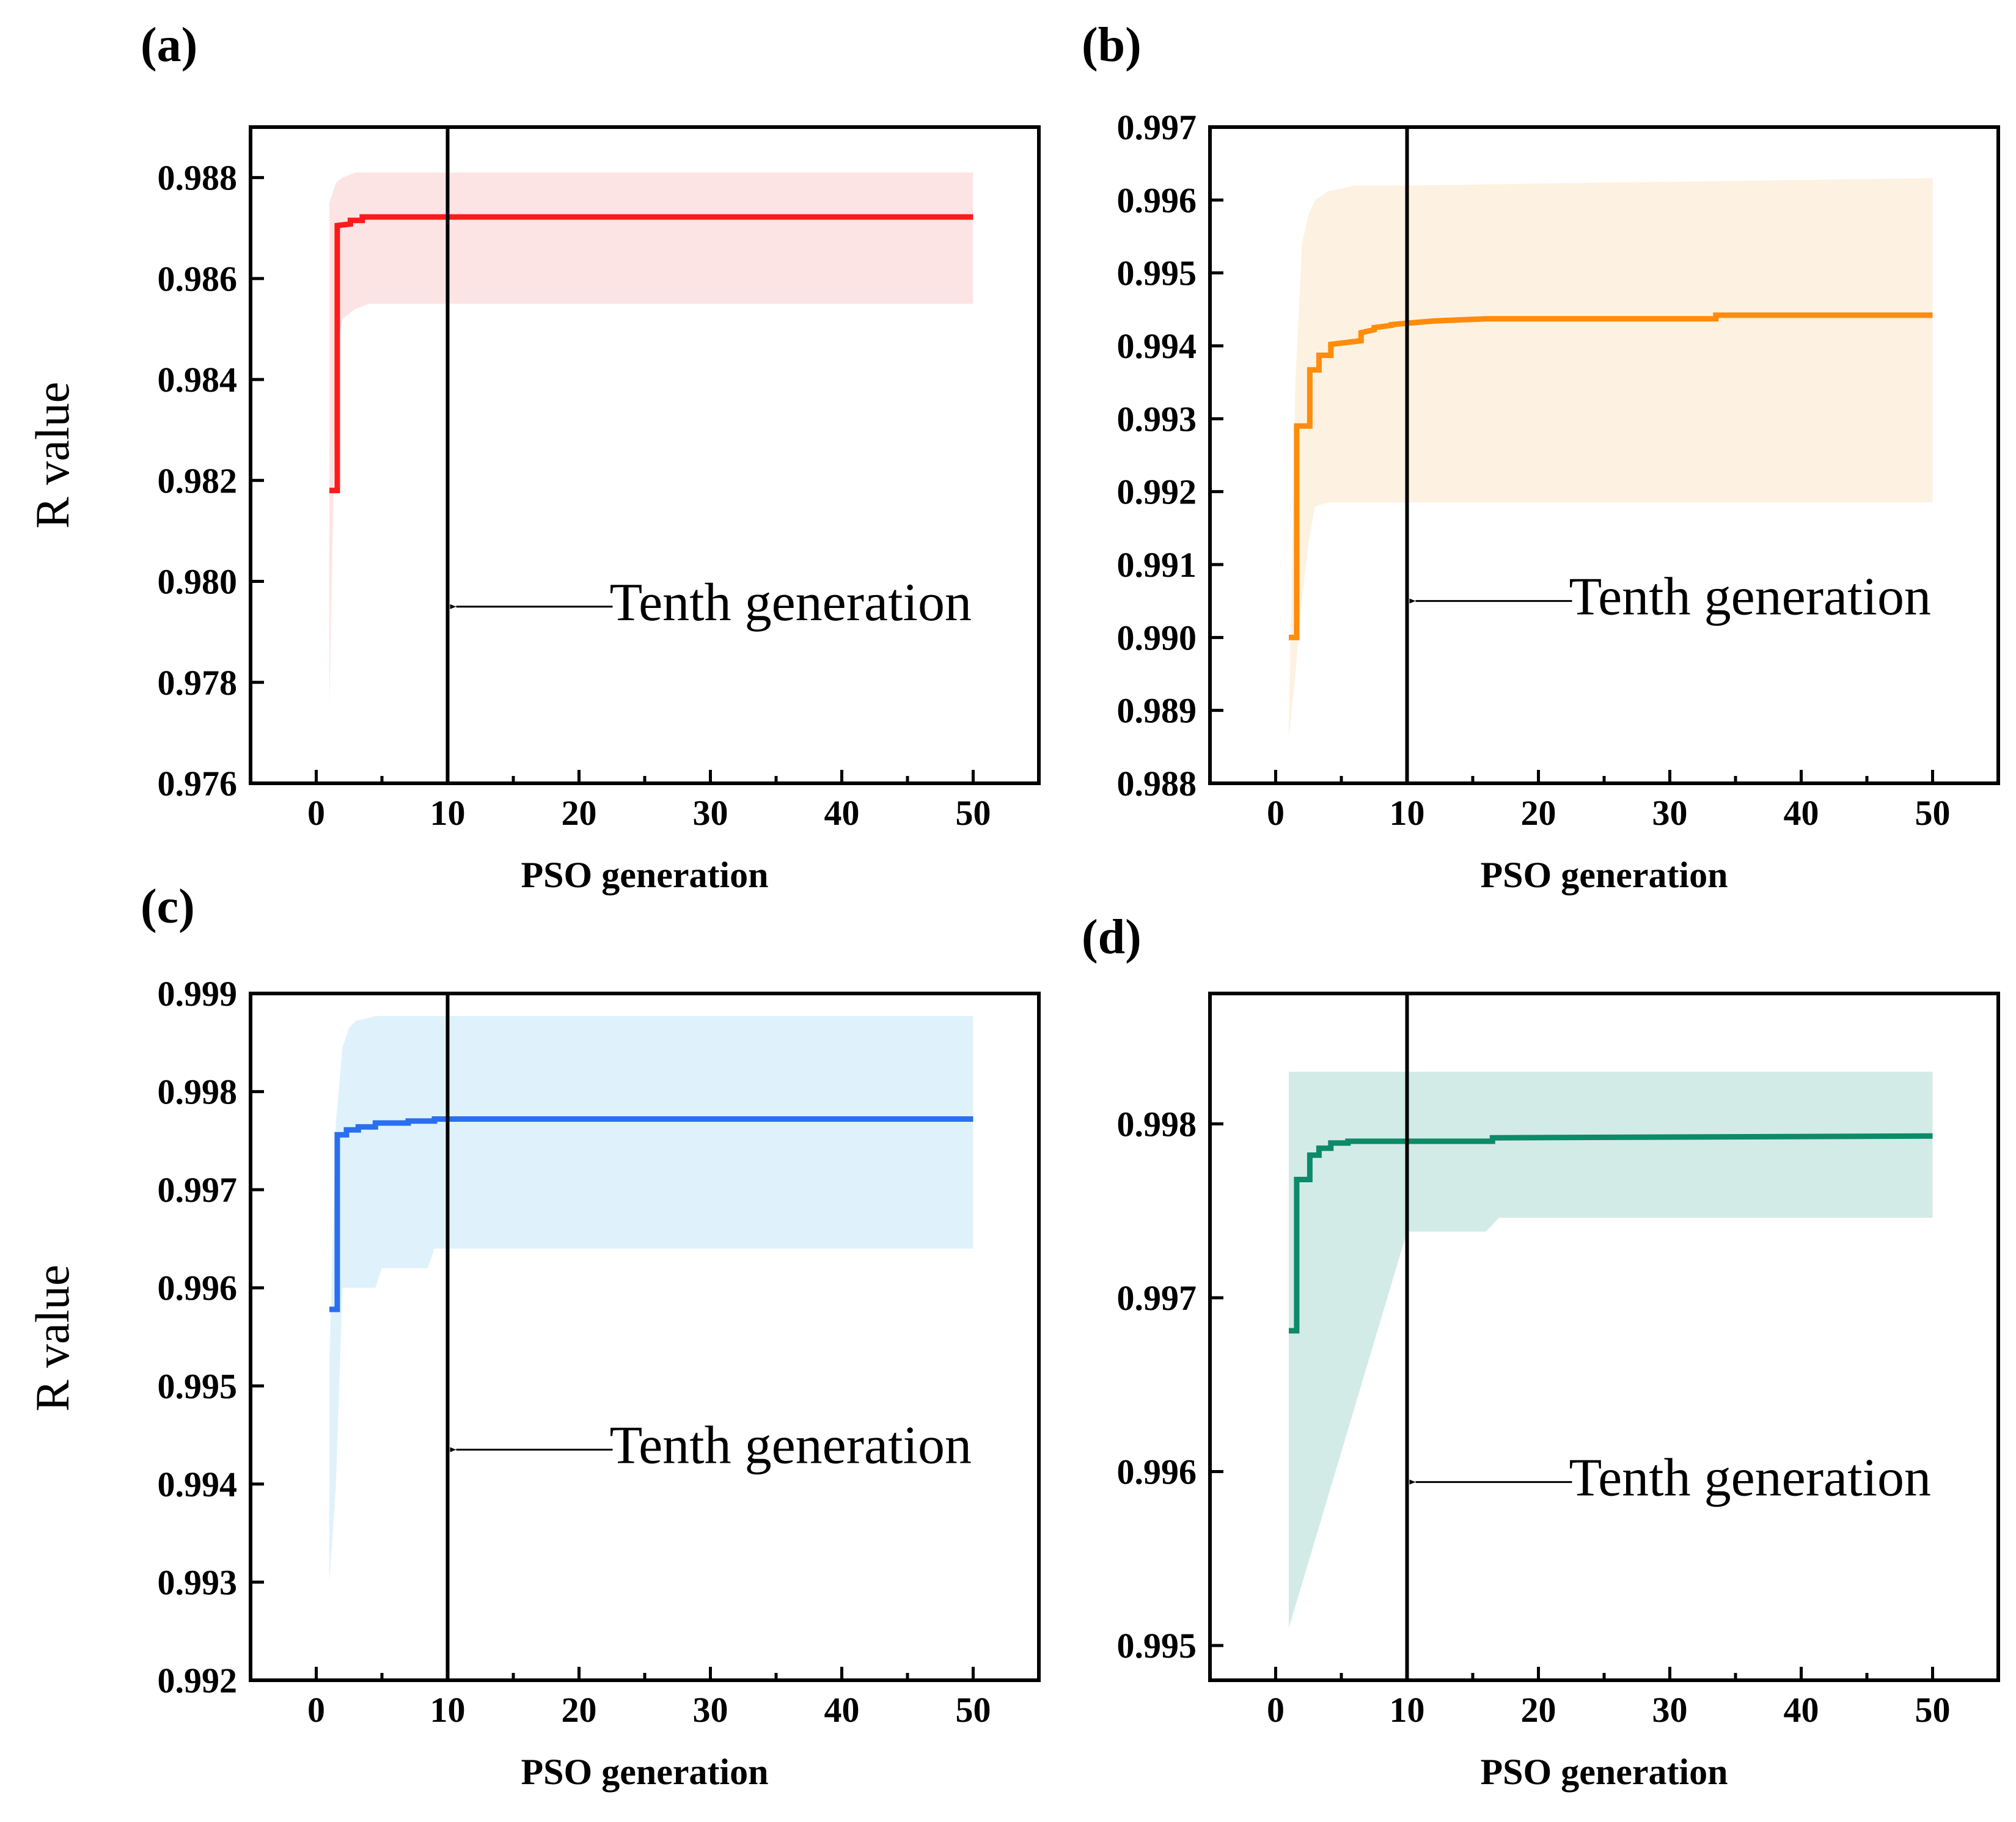  Describe the element at coordinates (1538, 1710) in the screenshot. I see `x-tick-label-d-20: 20` at that location.